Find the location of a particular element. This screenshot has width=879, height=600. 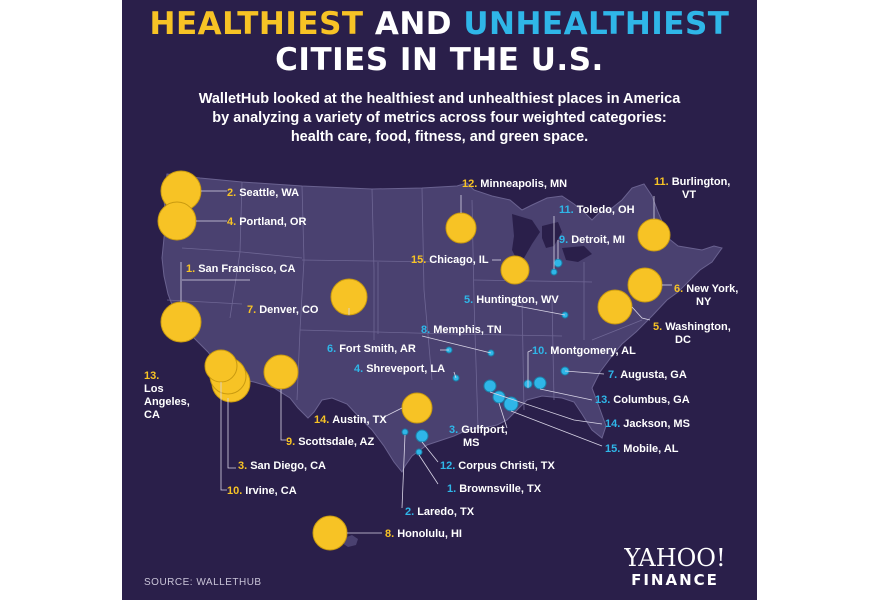

label-los-angeles: 13. Los Angeles, CA is located at coordinates (167, 395).